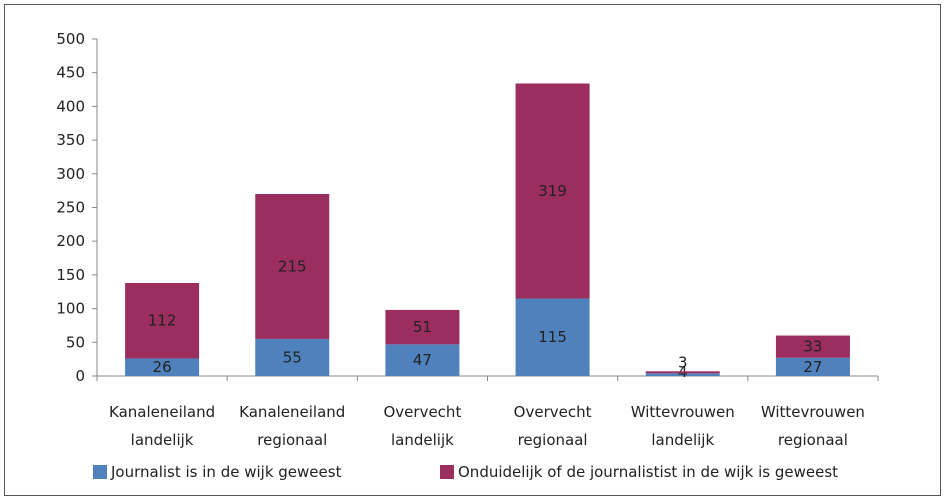  I want to click on y-tick-label: 250, so click(70, 208).